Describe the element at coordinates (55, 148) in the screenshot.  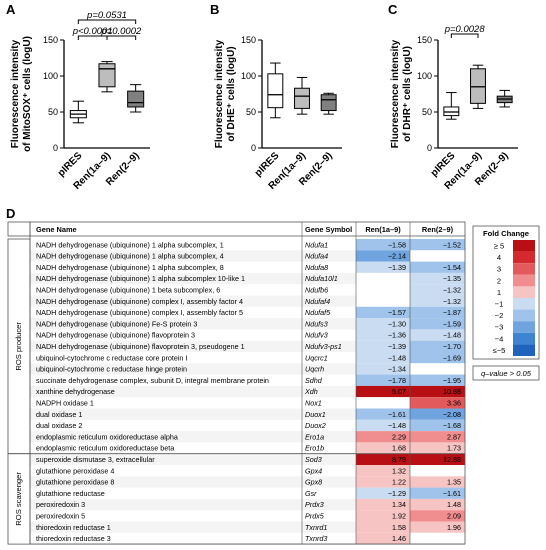
I see `y-tick-label: 0` at that location.